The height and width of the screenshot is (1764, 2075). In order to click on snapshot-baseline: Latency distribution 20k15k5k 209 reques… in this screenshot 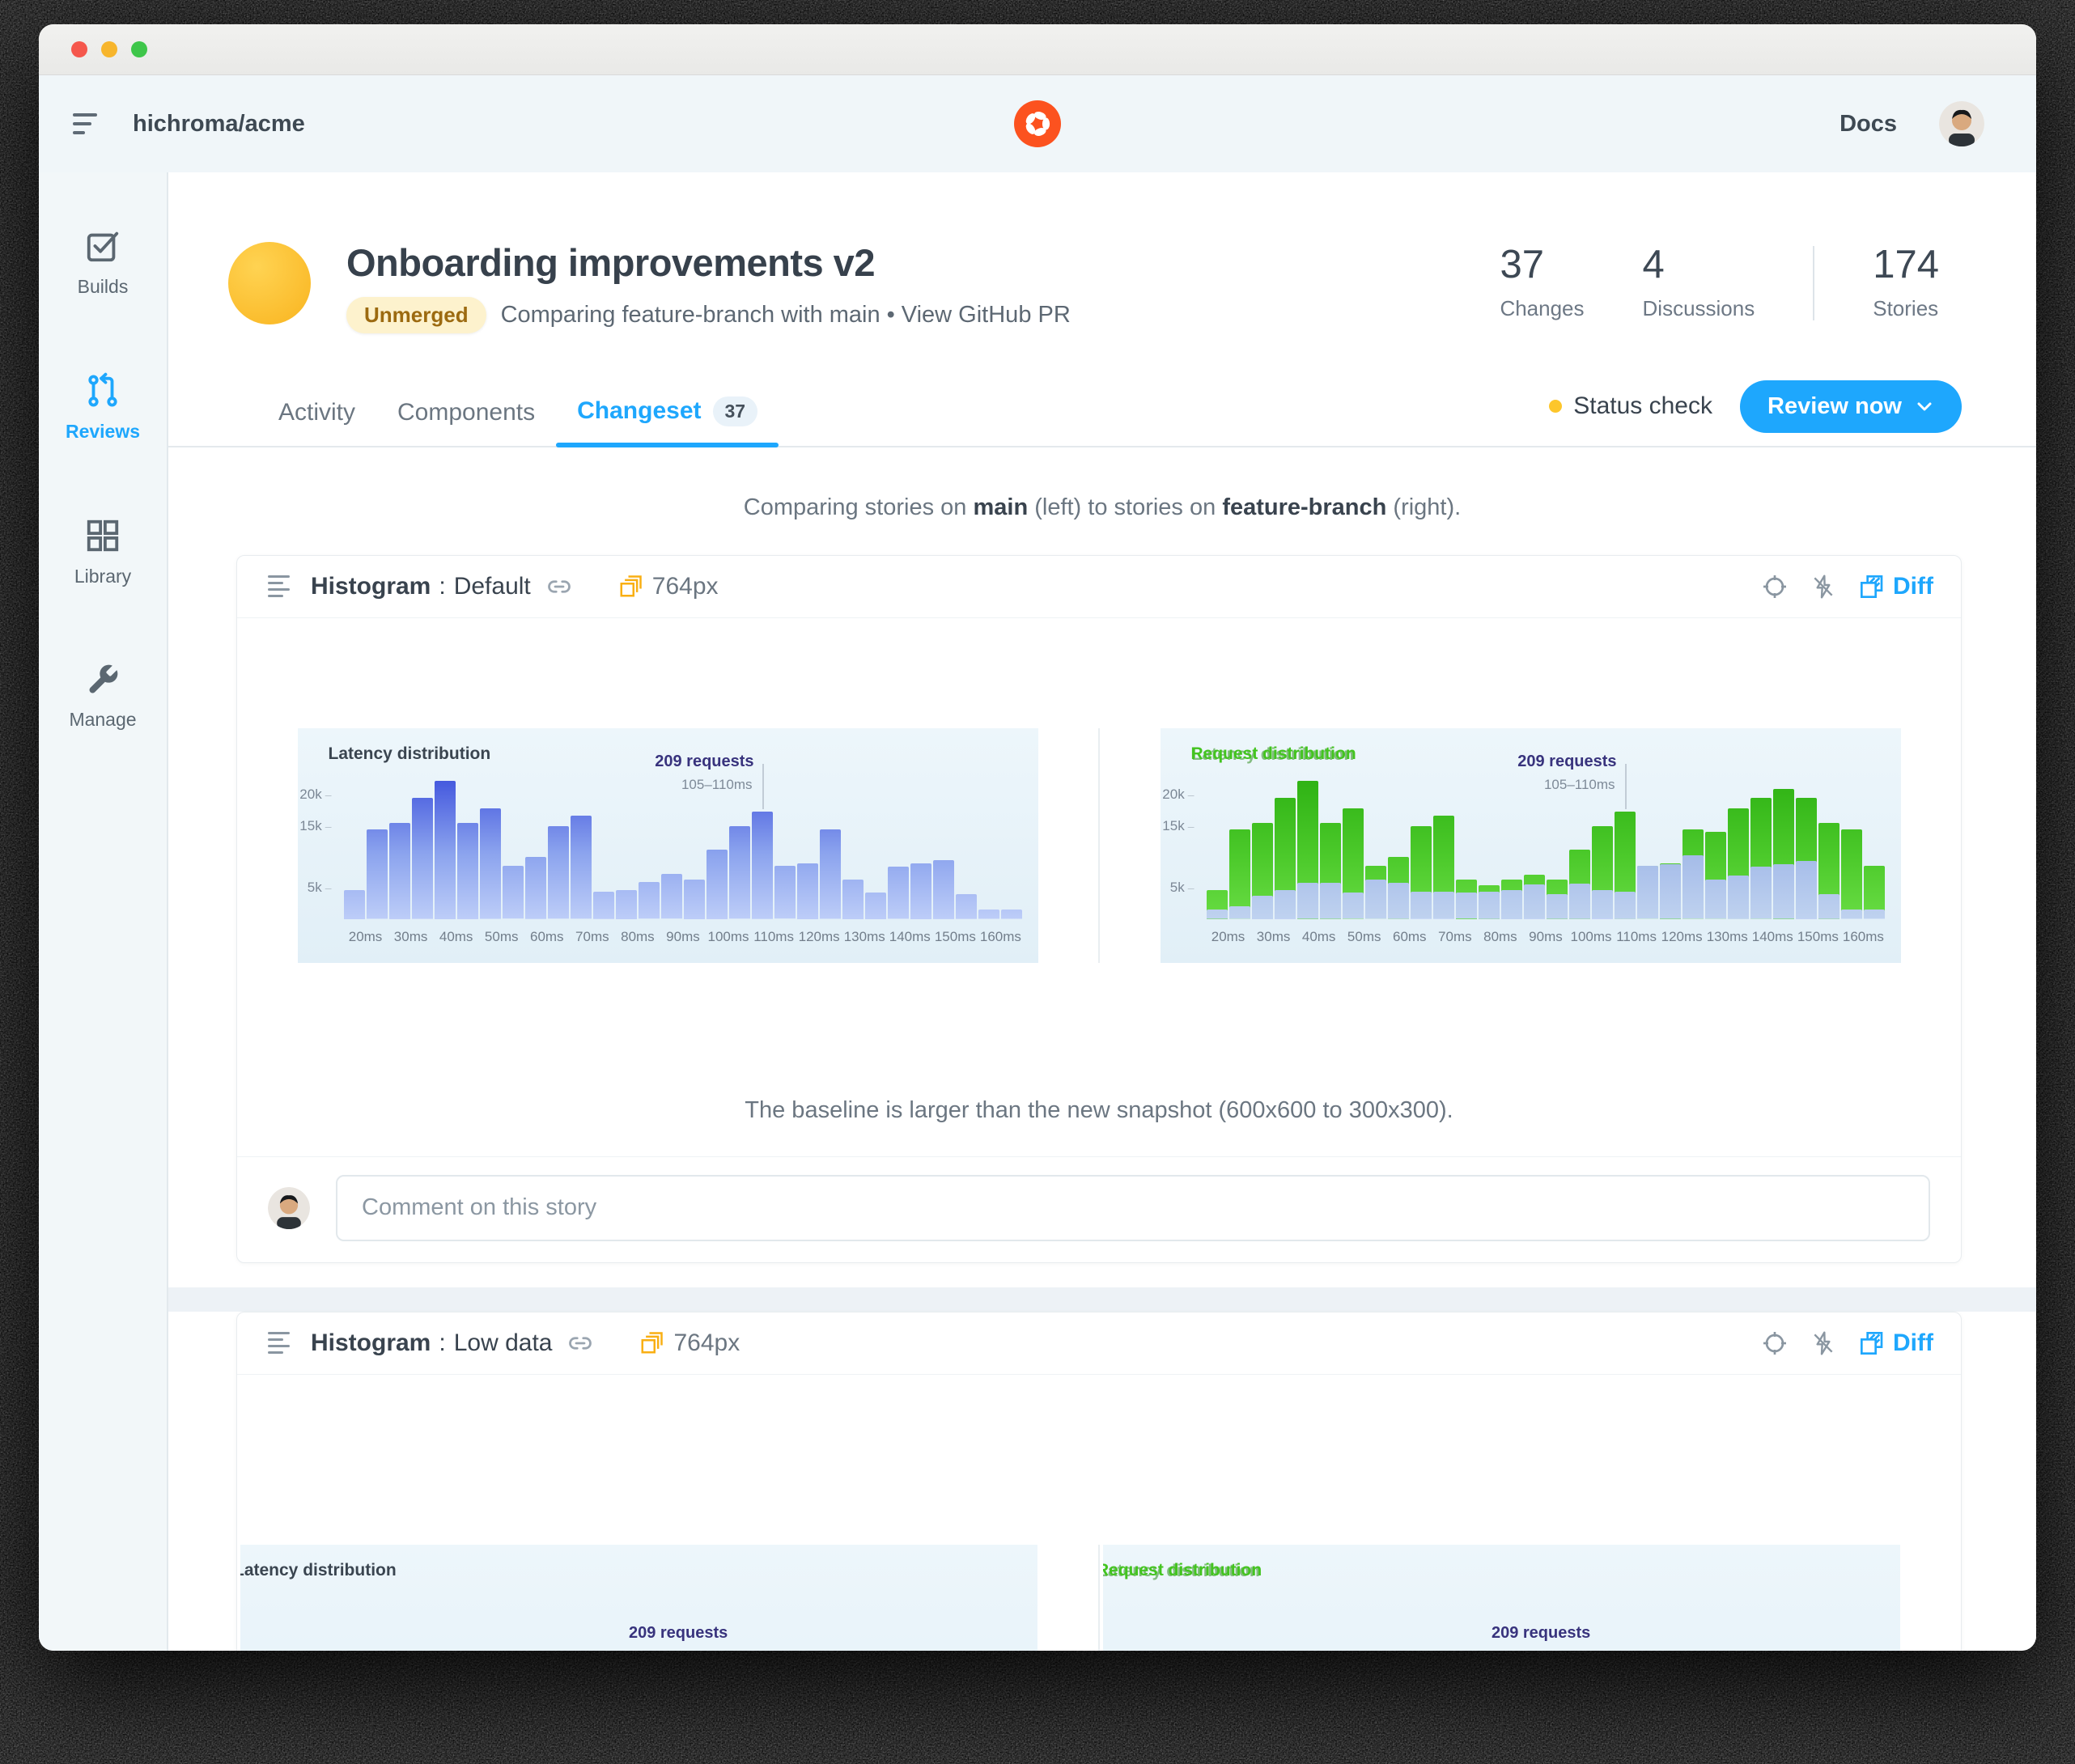, I will do `click(667, 845)`.